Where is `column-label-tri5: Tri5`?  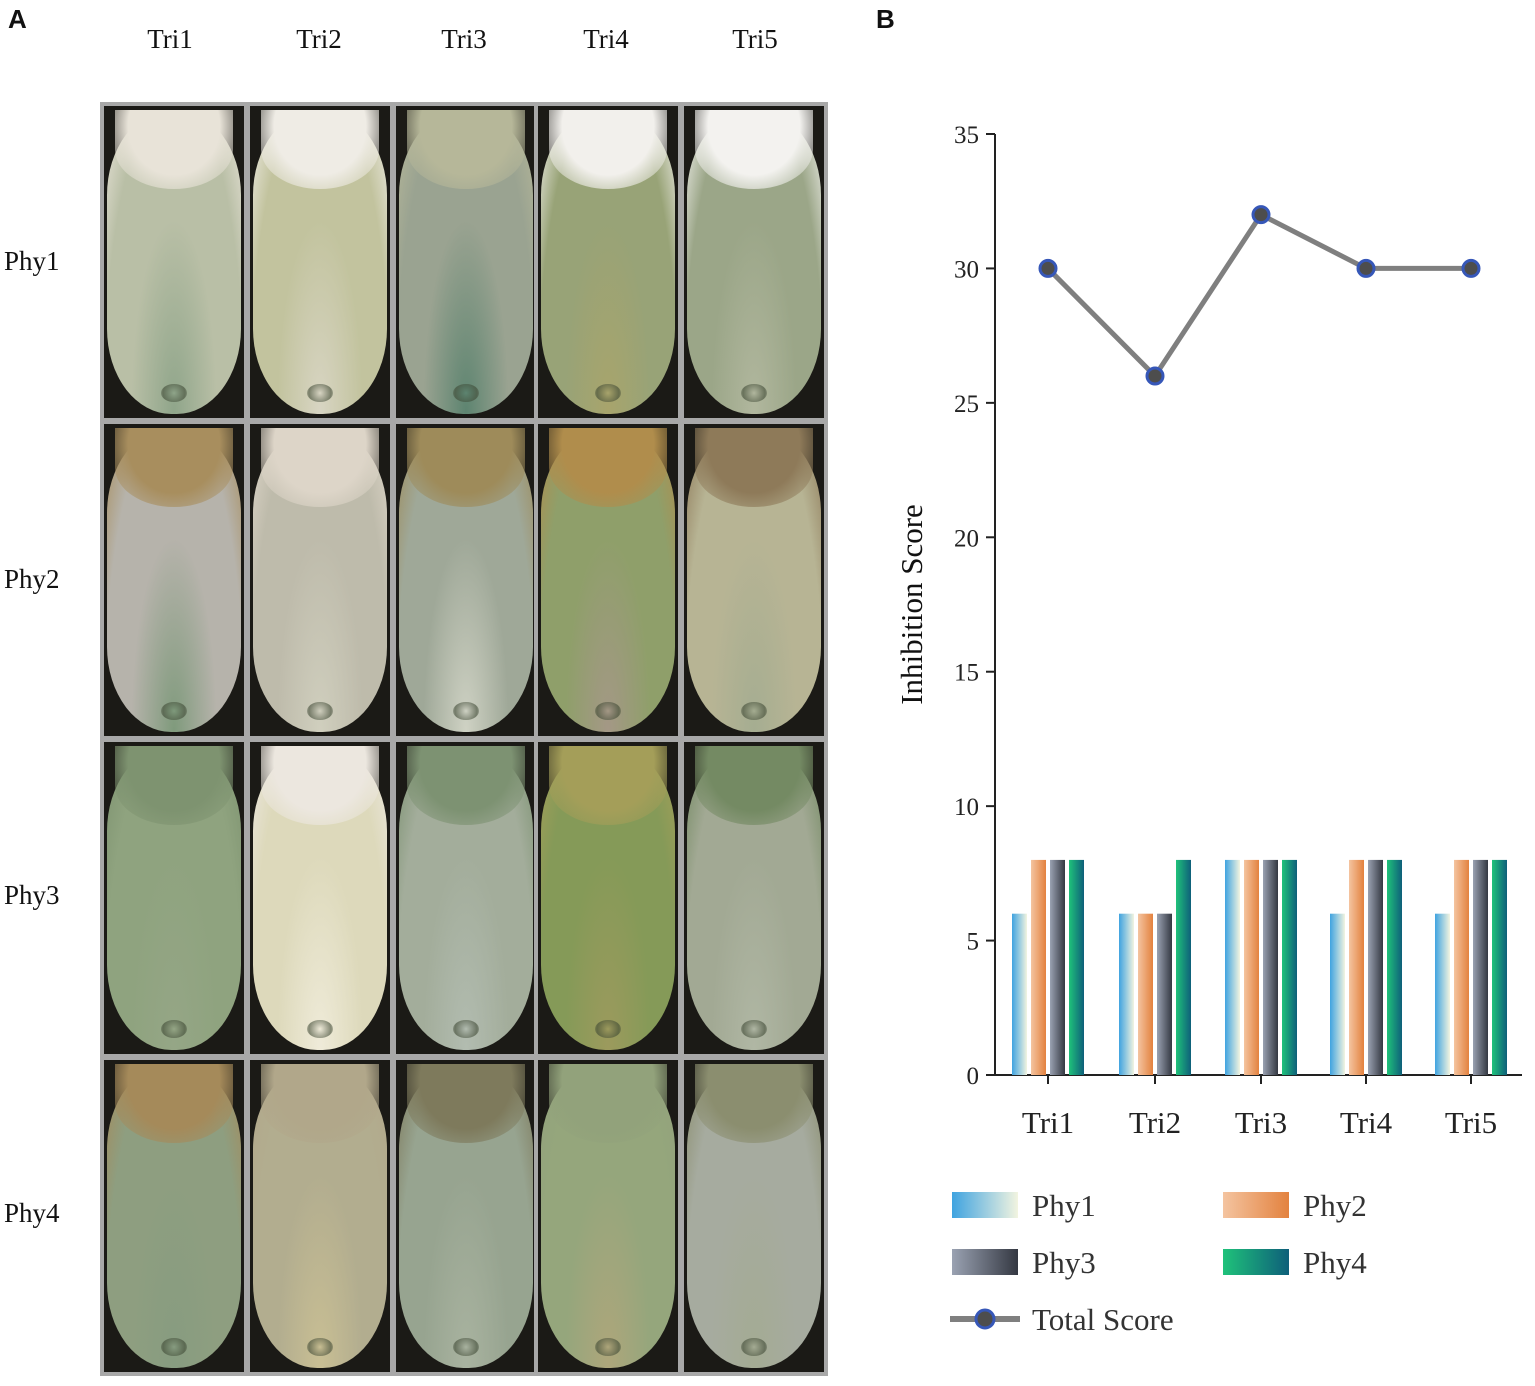
column-label-tri5: Tri5 is located at coordinates (755, 39).